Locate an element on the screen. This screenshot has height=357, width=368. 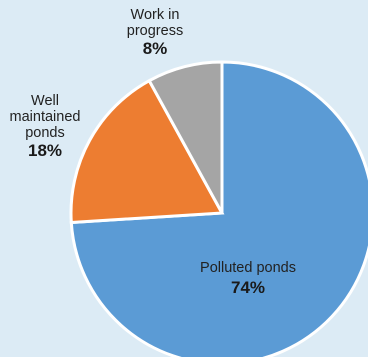
slice-label-line: maintained is located at coordinates (45, 117).